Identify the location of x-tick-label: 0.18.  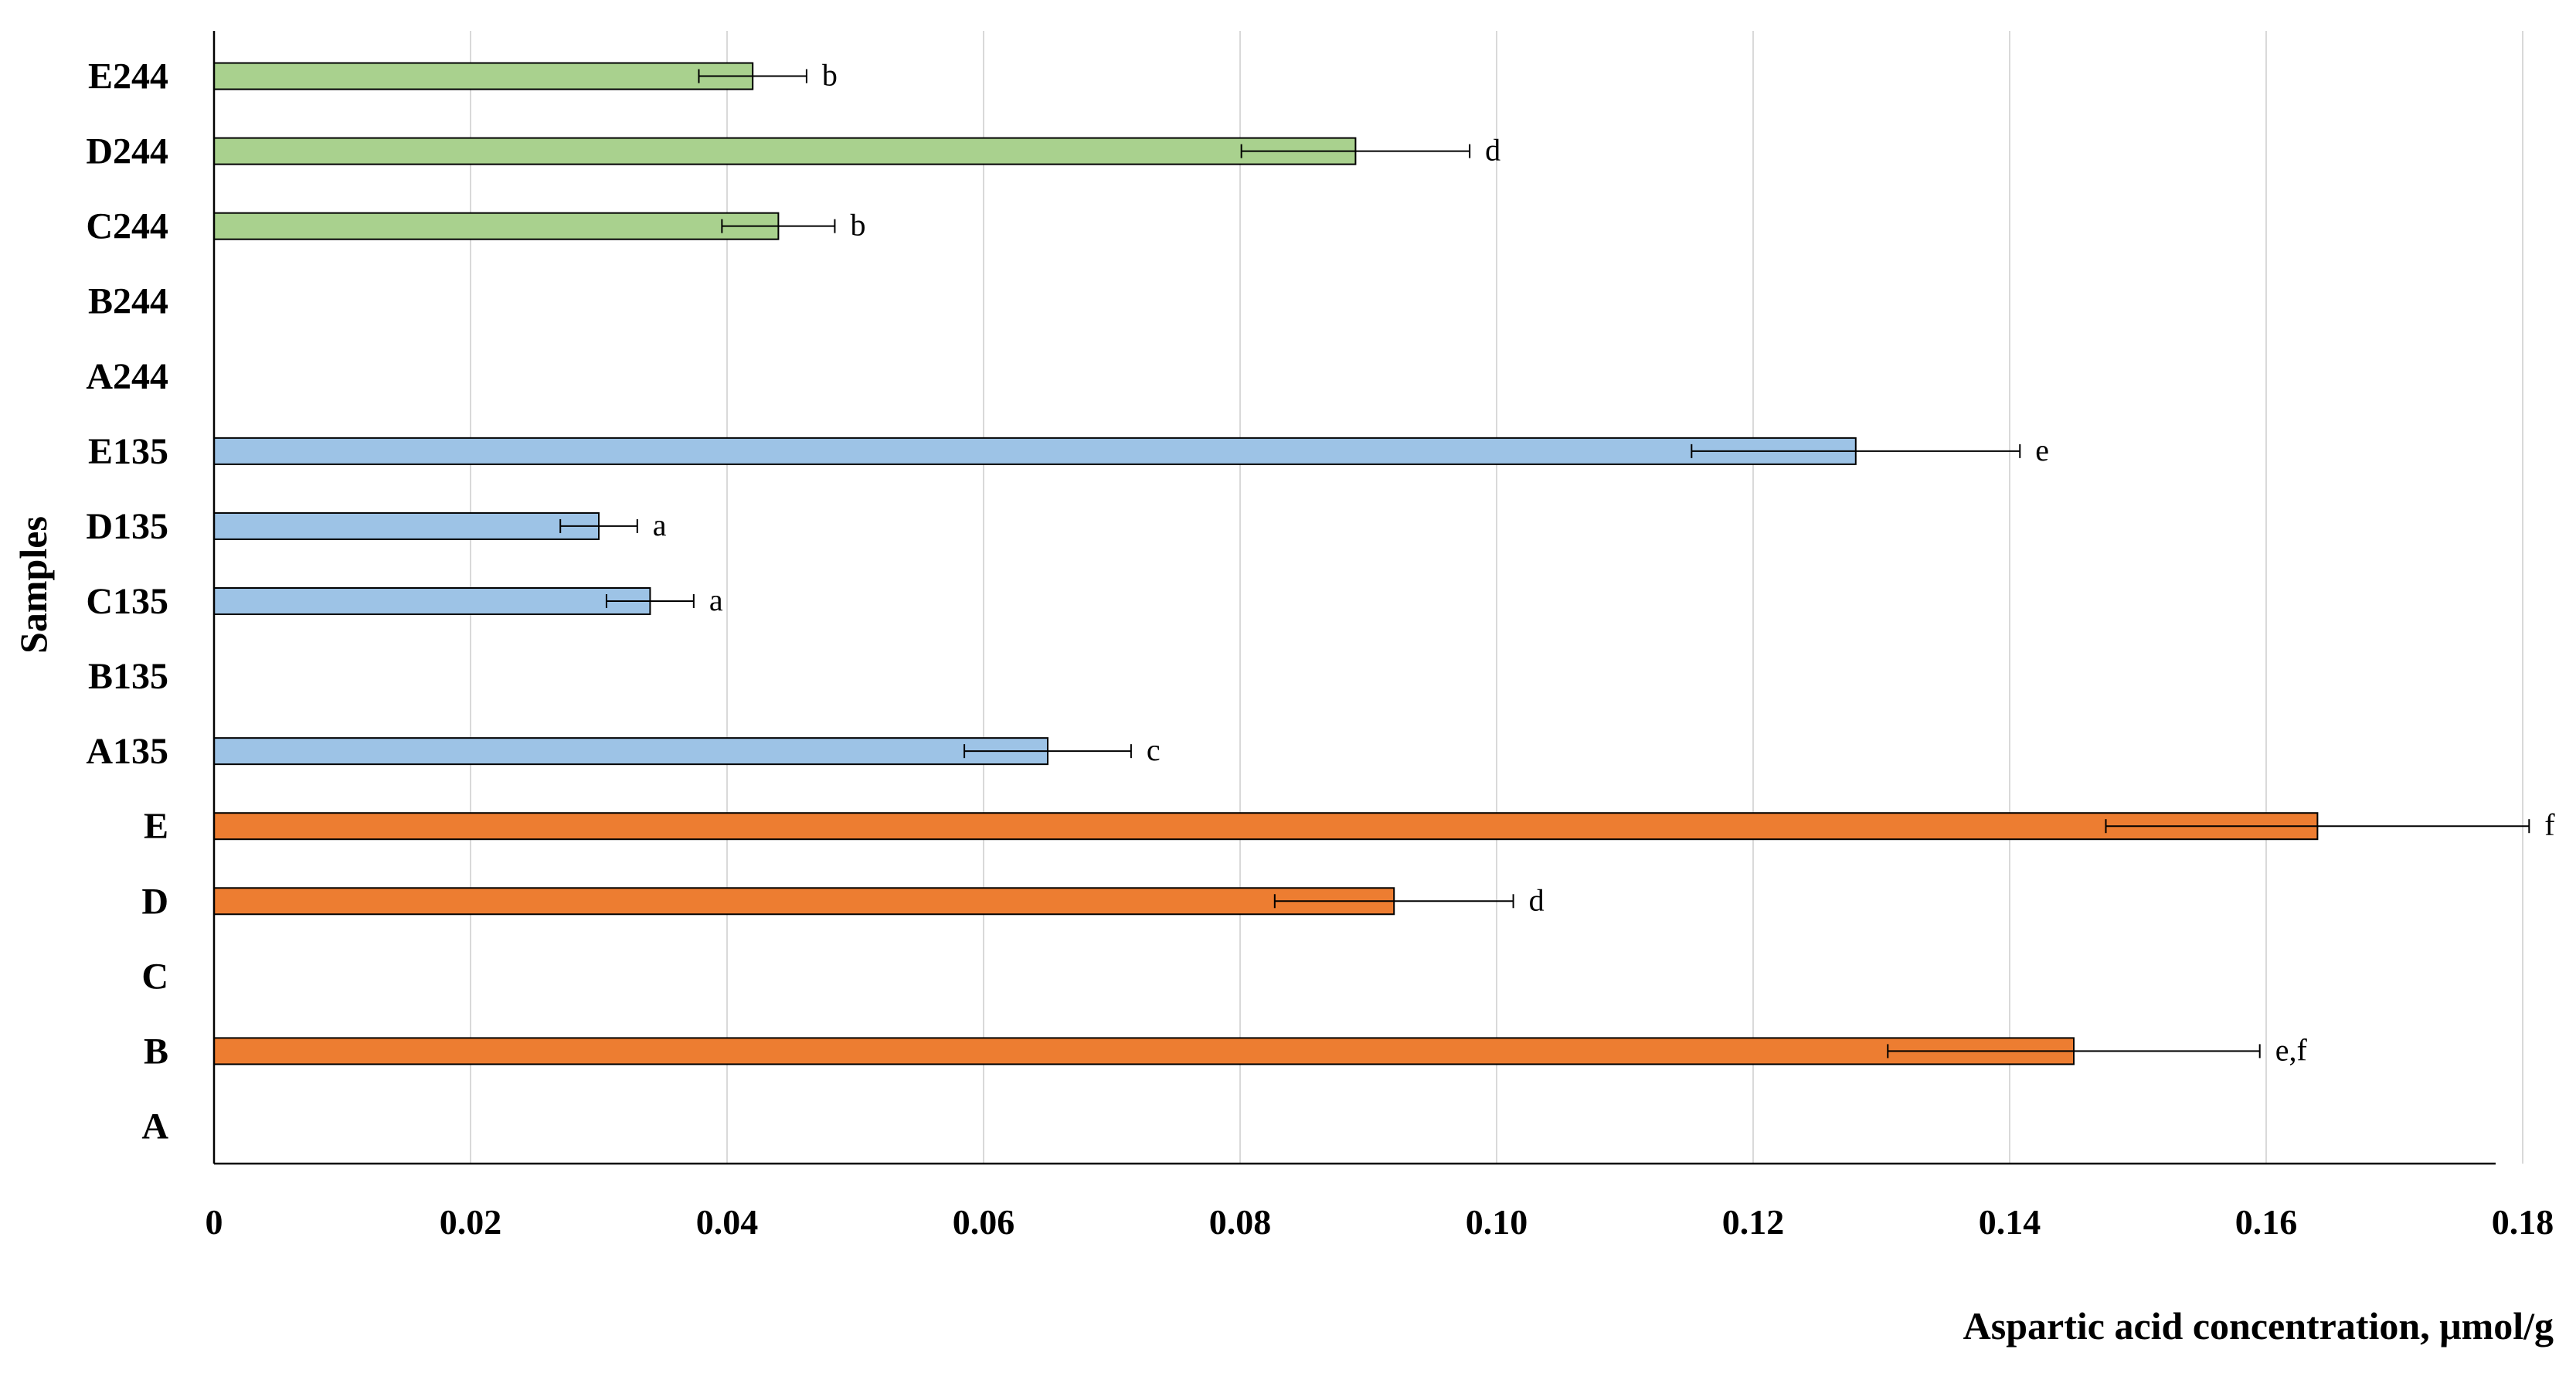
(2523, 1222).